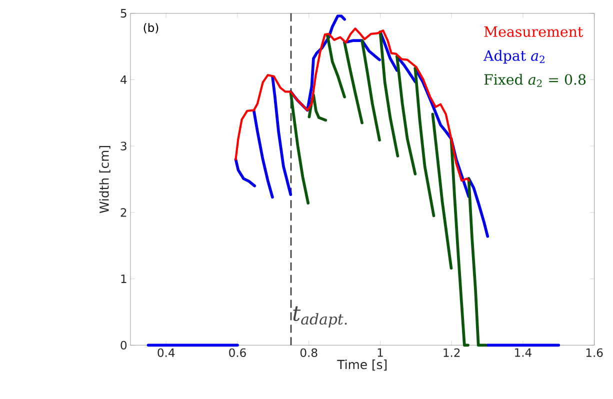 This screenshot has height=399, width=613. Describe the element at coordinates (123, 279) in the screenshot. I see `y-tick-label: 1` at that location.